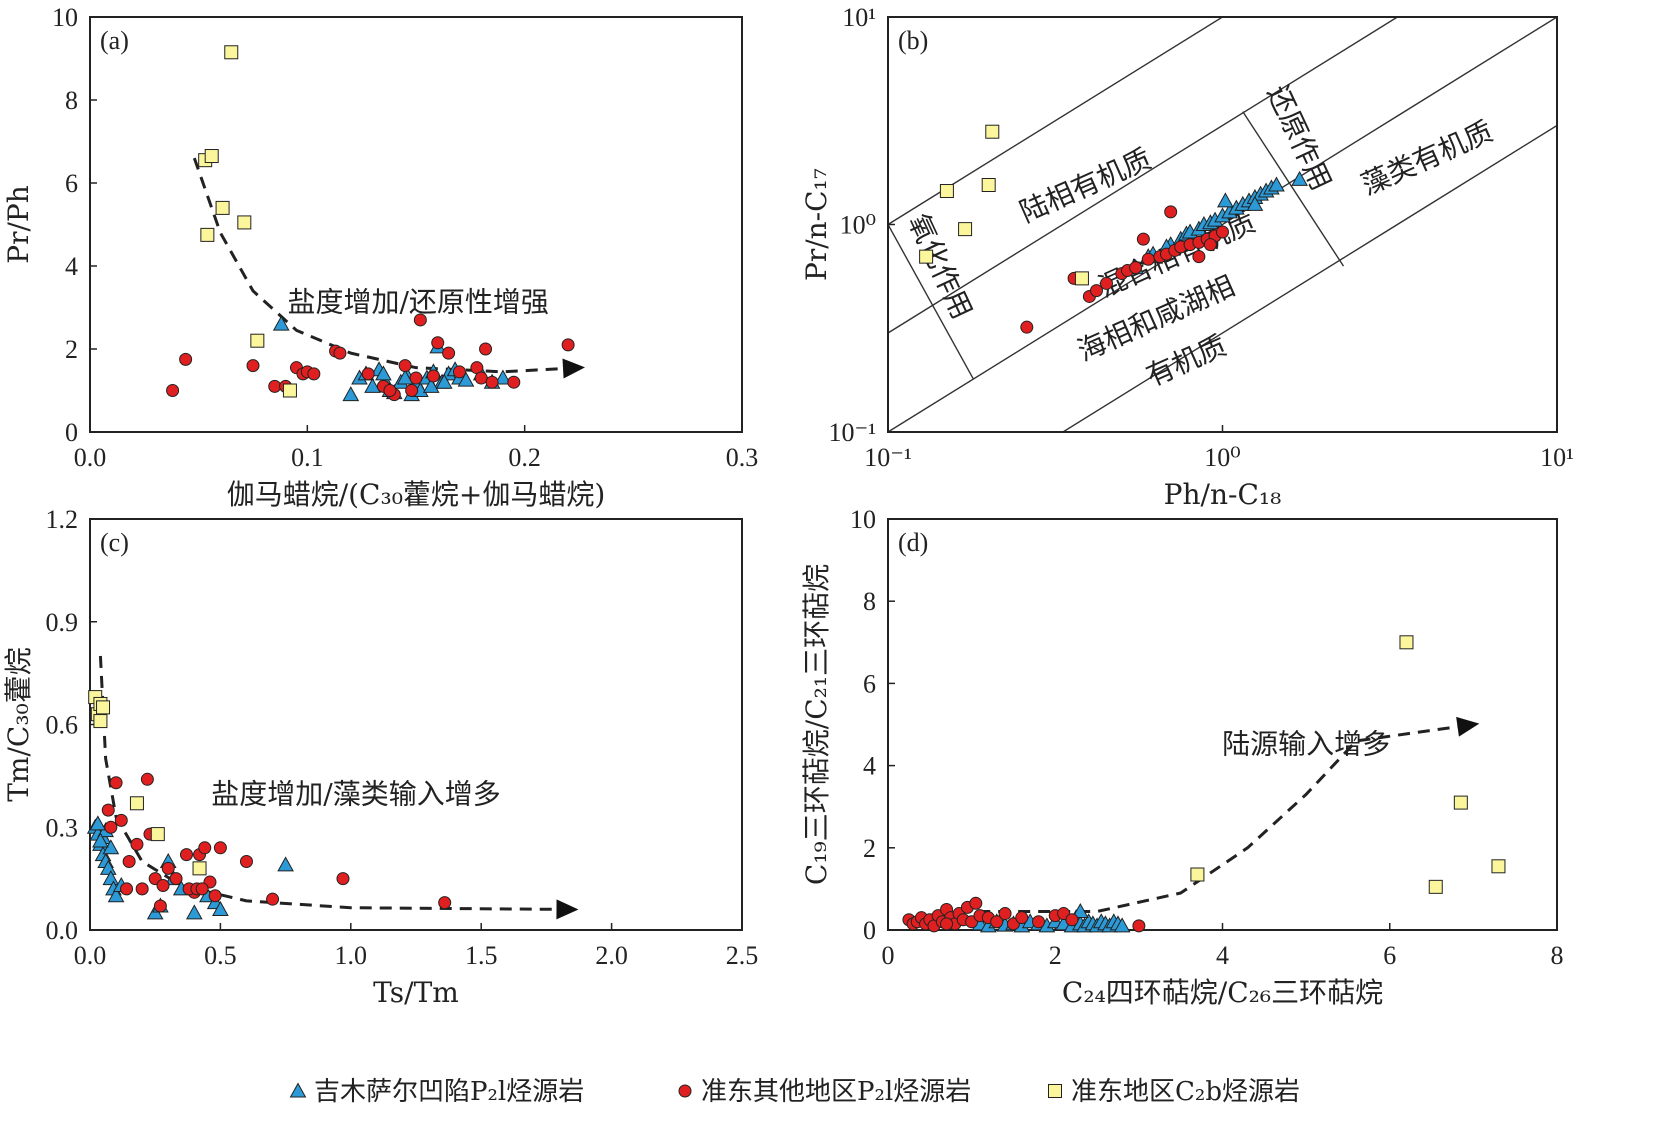 Image resolution: width=1653 pixels, height=1135 pixels. Describe the element at coordinates (1206, 818) in the screenshot. I see `trend-arrow-line` at that location.